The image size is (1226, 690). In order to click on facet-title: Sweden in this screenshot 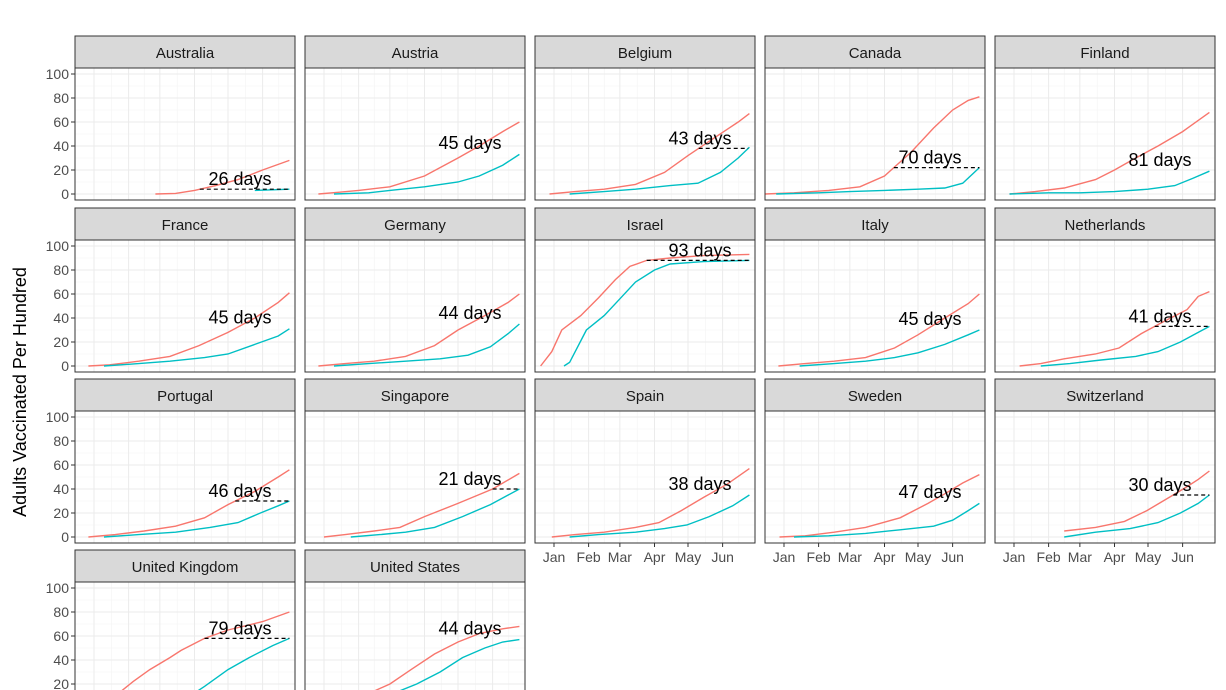, I will do `click(875, 396)`.